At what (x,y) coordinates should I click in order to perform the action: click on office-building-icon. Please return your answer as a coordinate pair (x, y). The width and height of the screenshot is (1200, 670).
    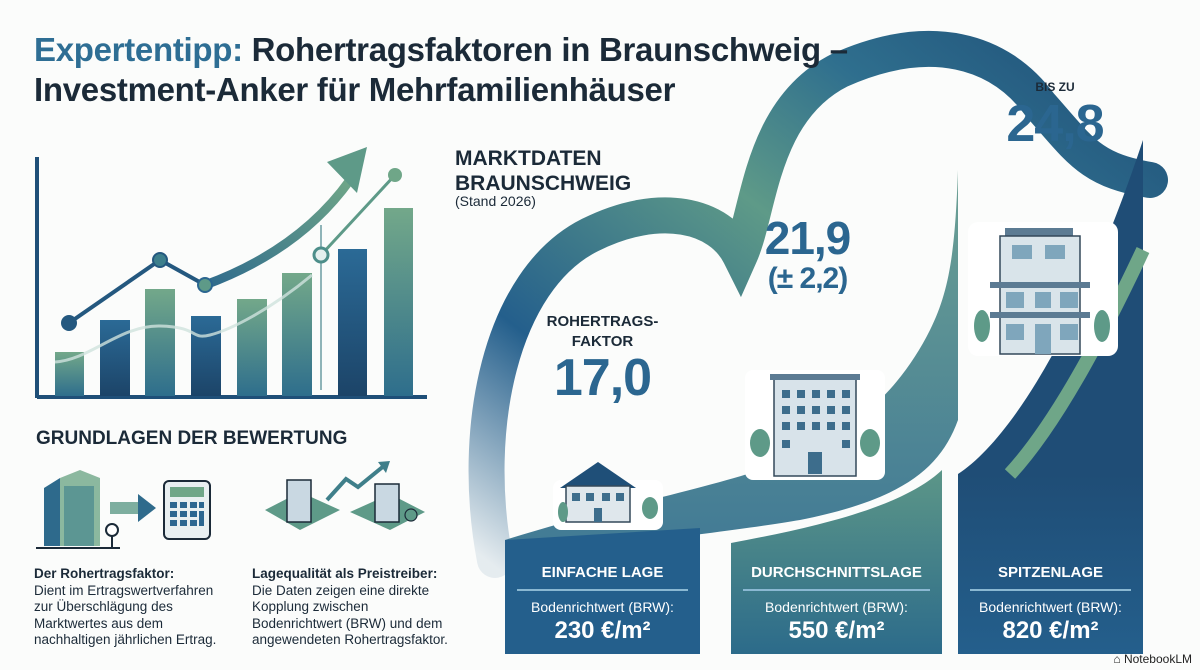
    Looking at the image, I should click on (78, 509).